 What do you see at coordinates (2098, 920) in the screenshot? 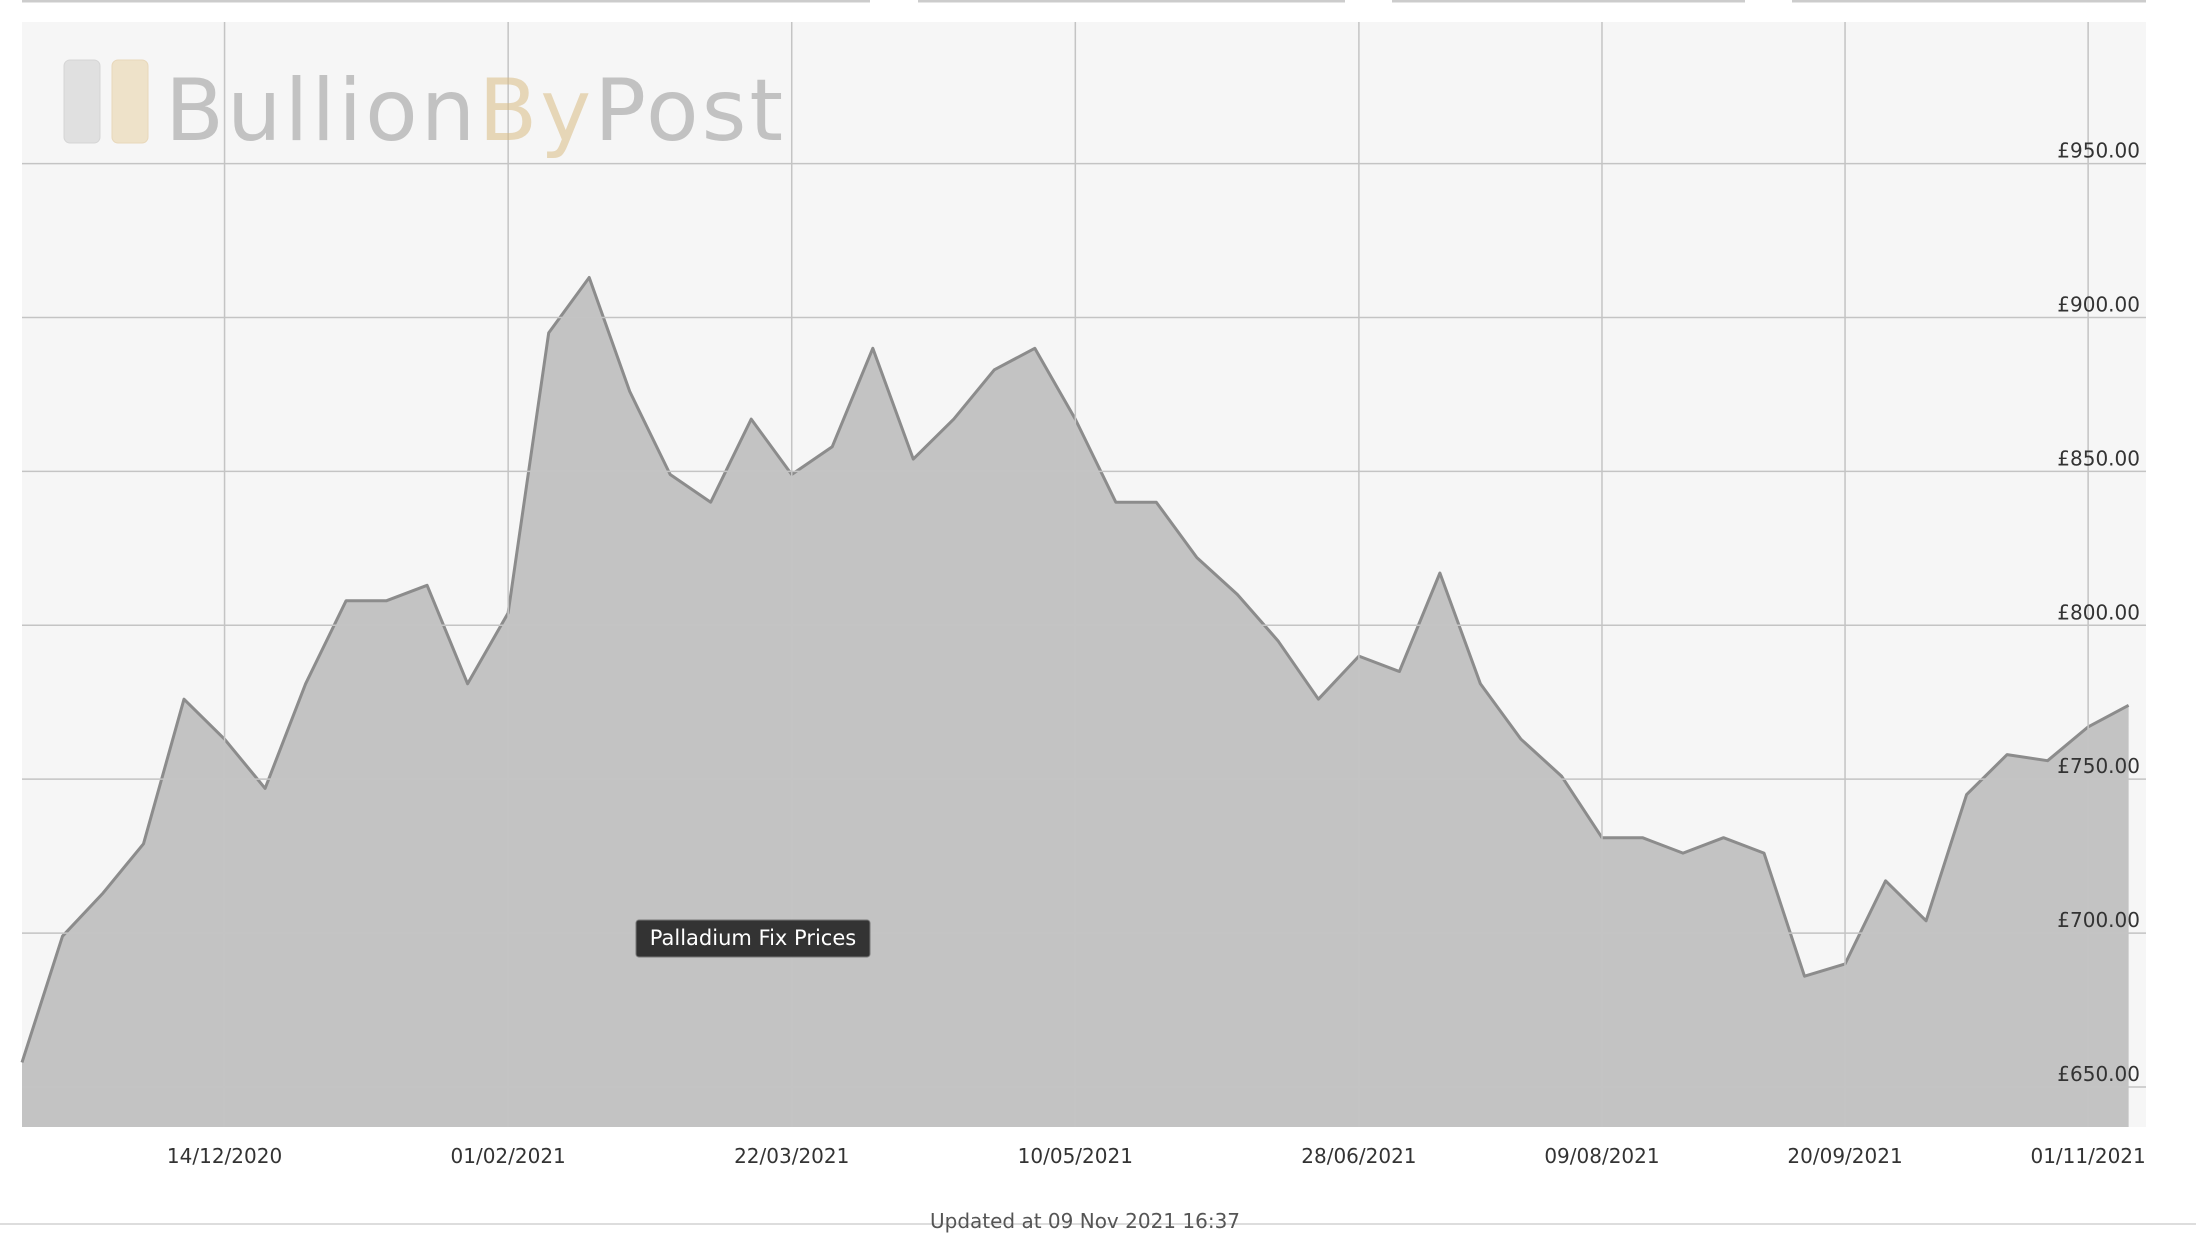
I see `y-tick-label: £700.00` at bounding box center [2098, 920].